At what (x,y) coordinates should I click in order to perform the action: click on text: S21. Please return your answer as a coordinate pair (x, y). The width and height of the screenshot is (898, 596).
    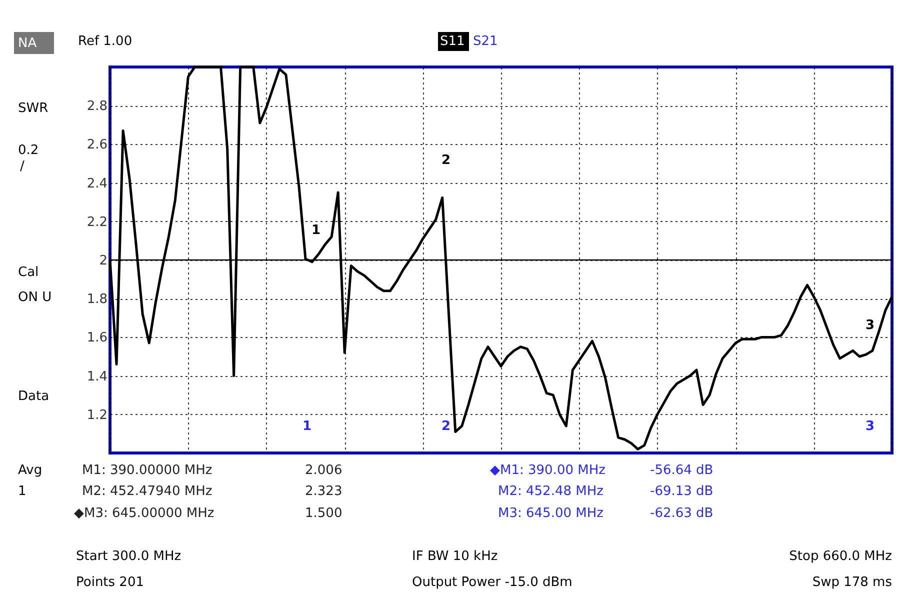
    Looking at the image, I should click on (485, 41).